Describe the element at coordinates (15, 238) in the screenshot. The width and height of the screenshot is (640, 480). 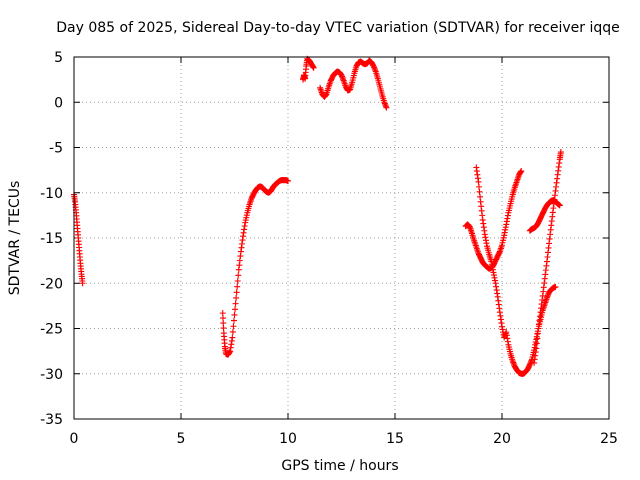
I see `y-axis-label: SDTVAR / TECUs` at that location.